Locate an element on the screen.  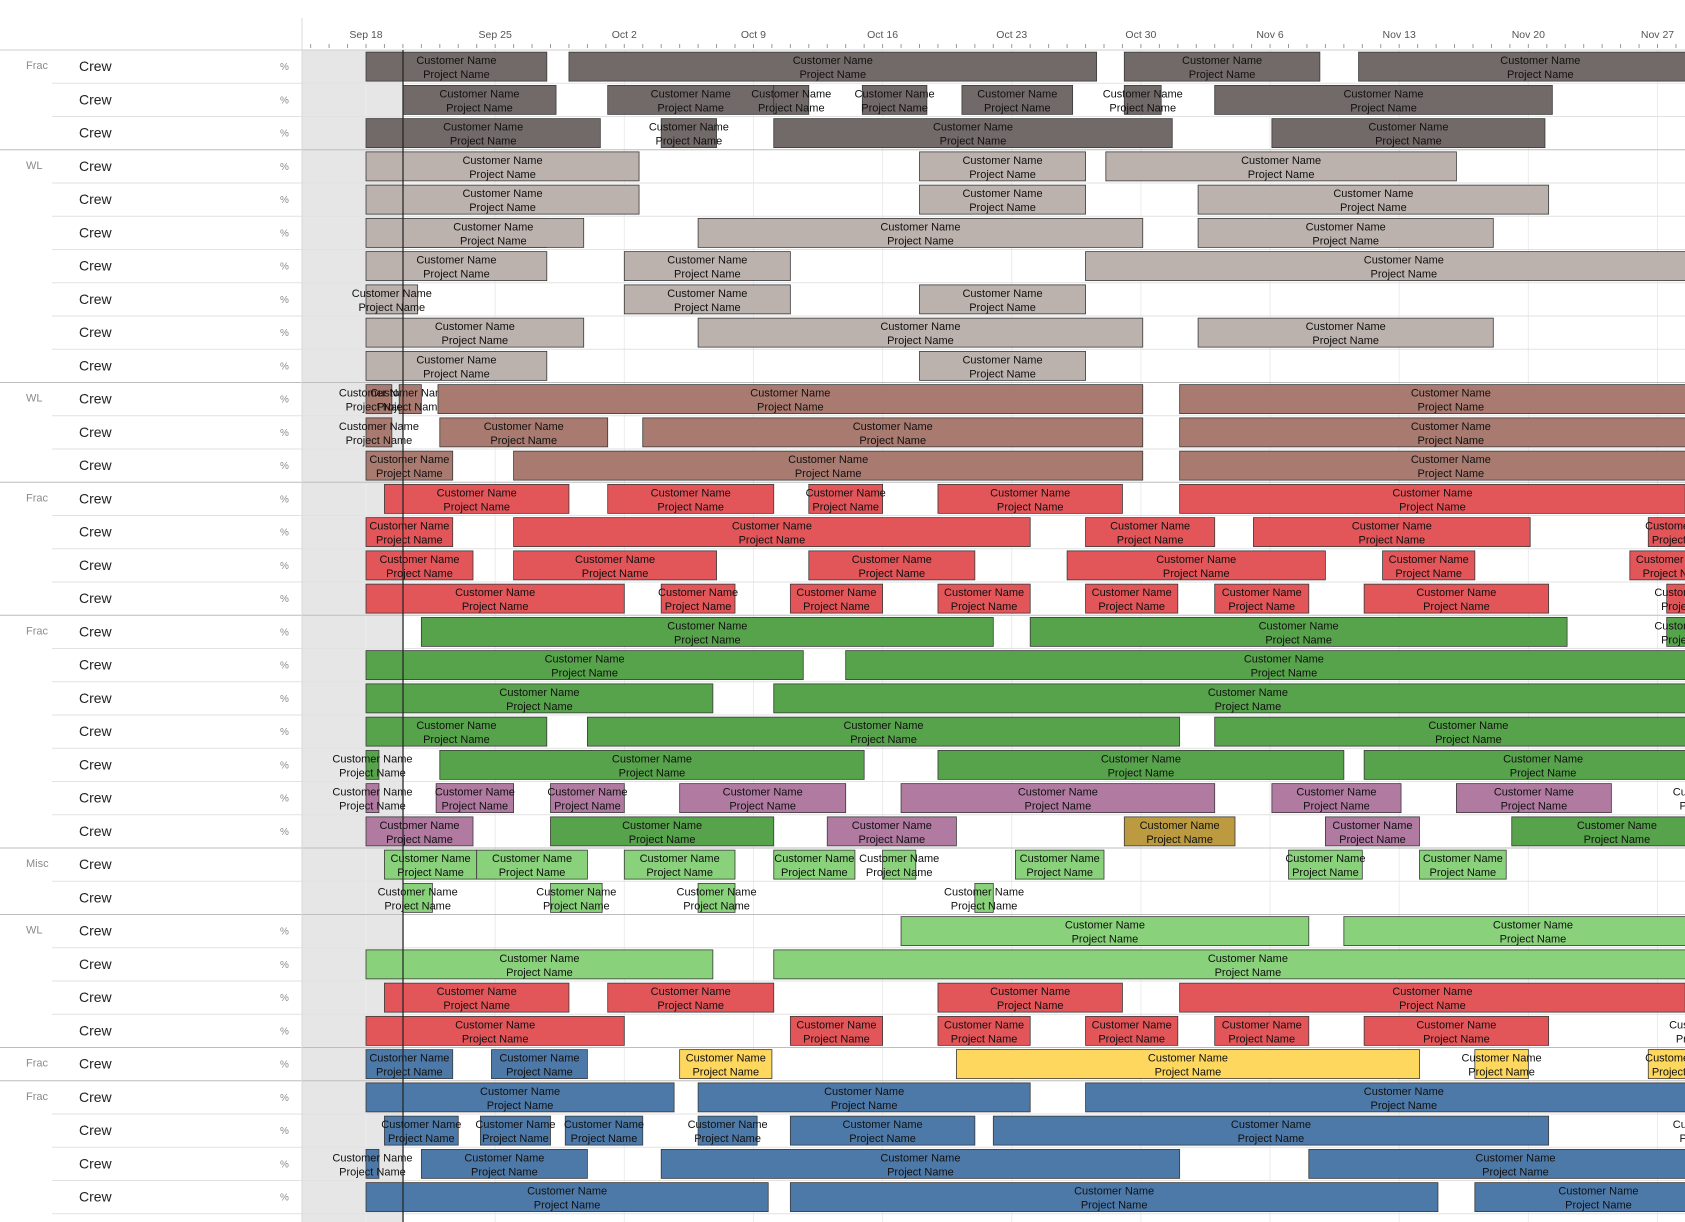
date-tick-label: Oct 16 is located at coordinates (882, 35).